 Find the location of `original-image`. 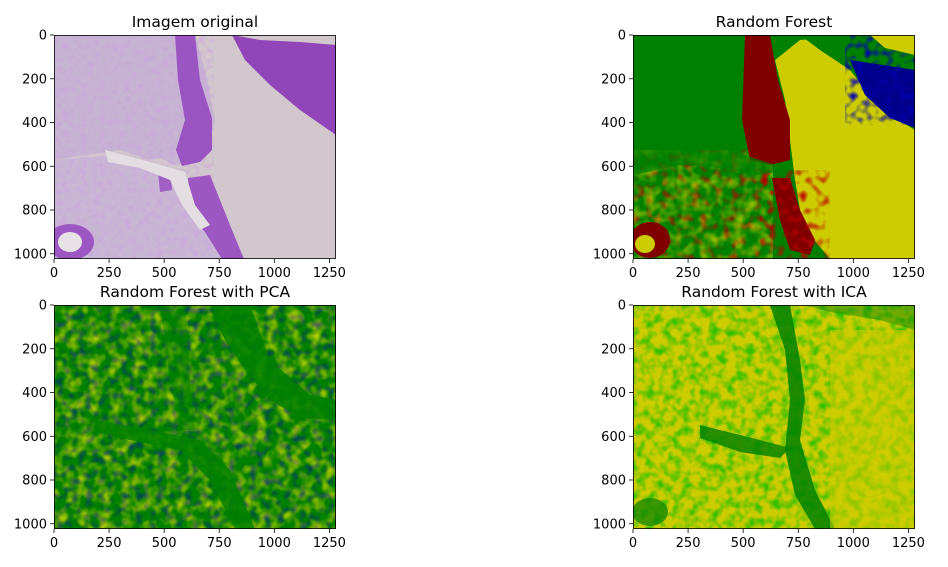

original-image is located at coordinates (195, 147).